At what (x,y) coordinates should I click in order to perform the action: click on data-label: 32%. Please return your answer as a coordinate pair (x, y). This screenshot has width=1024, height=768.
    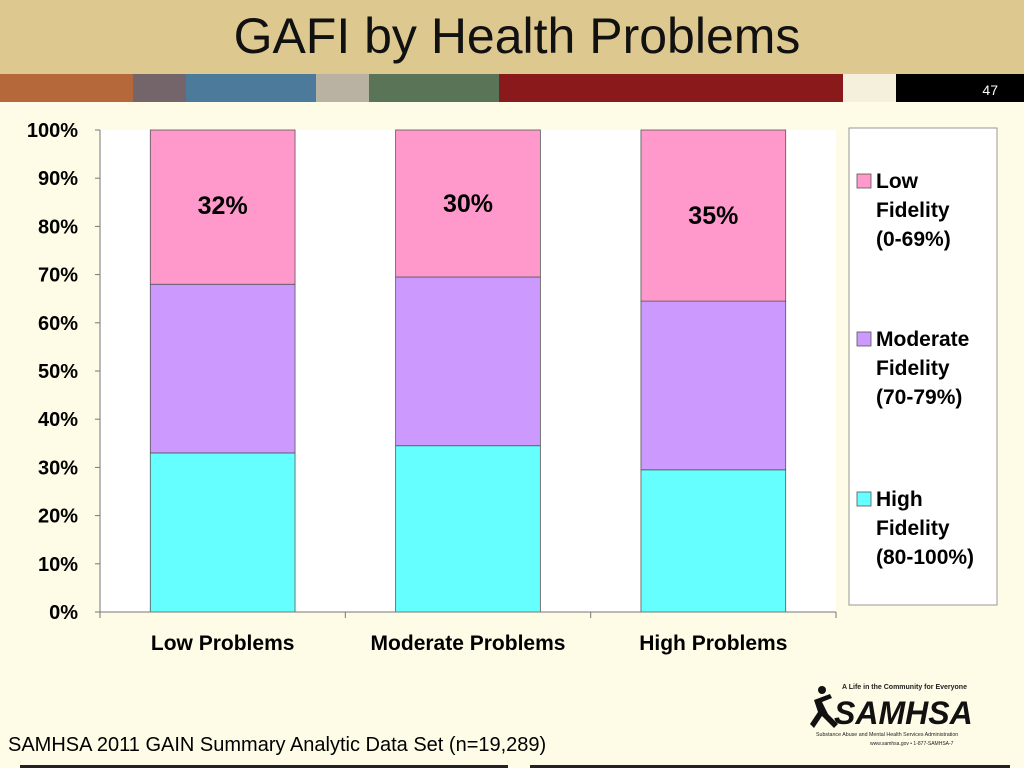
    Looking at the image, I should click on (223, 206).